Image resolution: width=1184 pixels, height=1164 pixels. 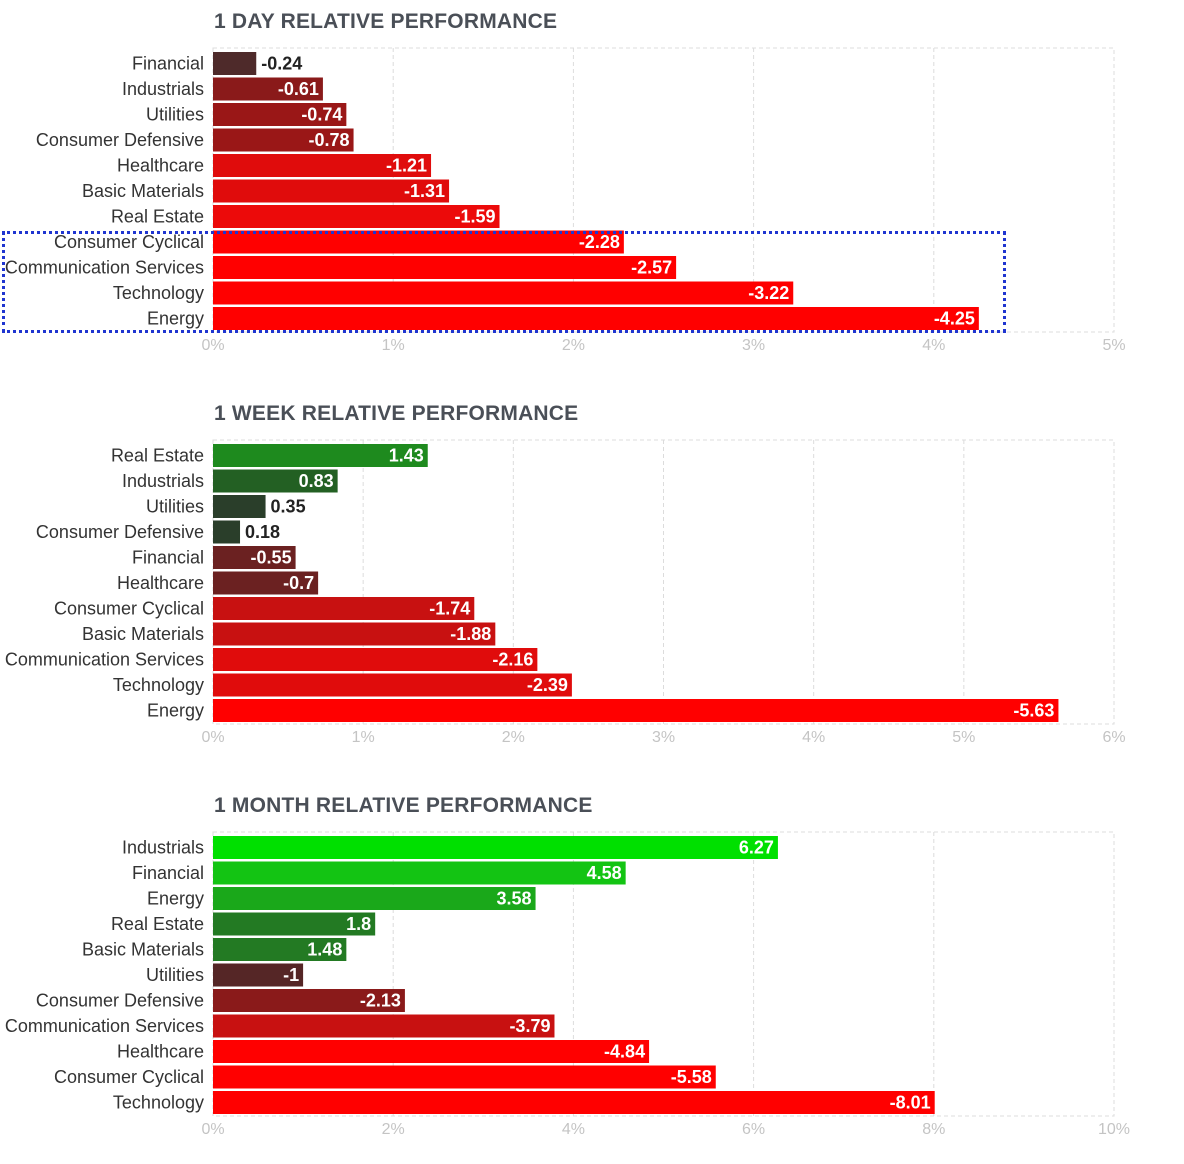 What do you see at coordinates (403, 805) in the screenshot?
I see `chart-title: 1 MONTH RELATIVE PERFORMANCE` at bounding box center [403, 805].